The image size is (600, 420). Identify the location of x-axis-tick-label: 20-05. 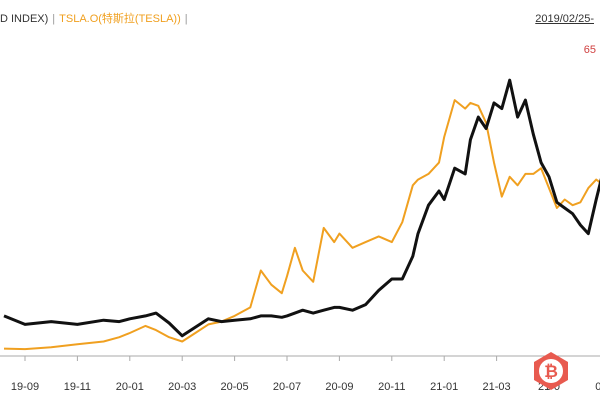
(234, 387).